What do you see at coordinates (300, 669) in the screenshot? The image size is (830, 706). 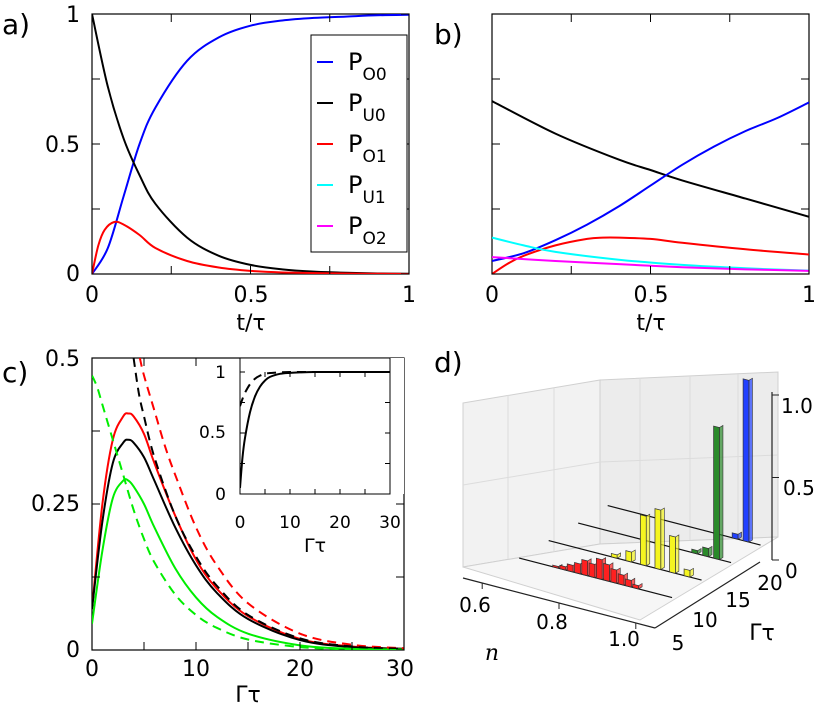 I see `panel-c-xtick-2: 20` at bounding box center [300, 669].